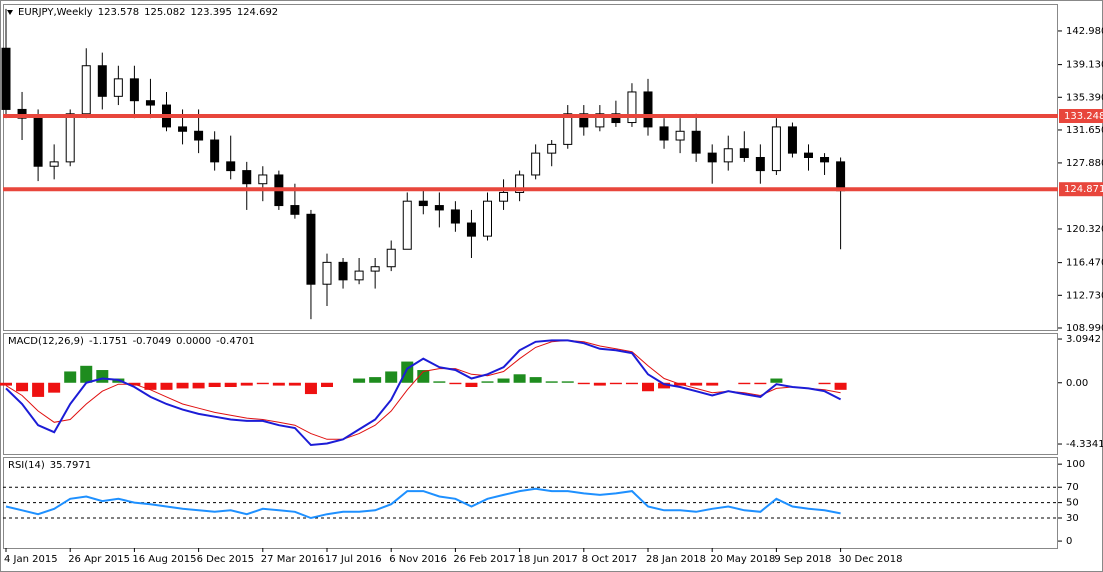 The image size is (1103, 572). What do you see at coordinates (742, 559) in the screenshot?
I see `x-tick-label: 20 May 2018` at bounding box center [742, 559].